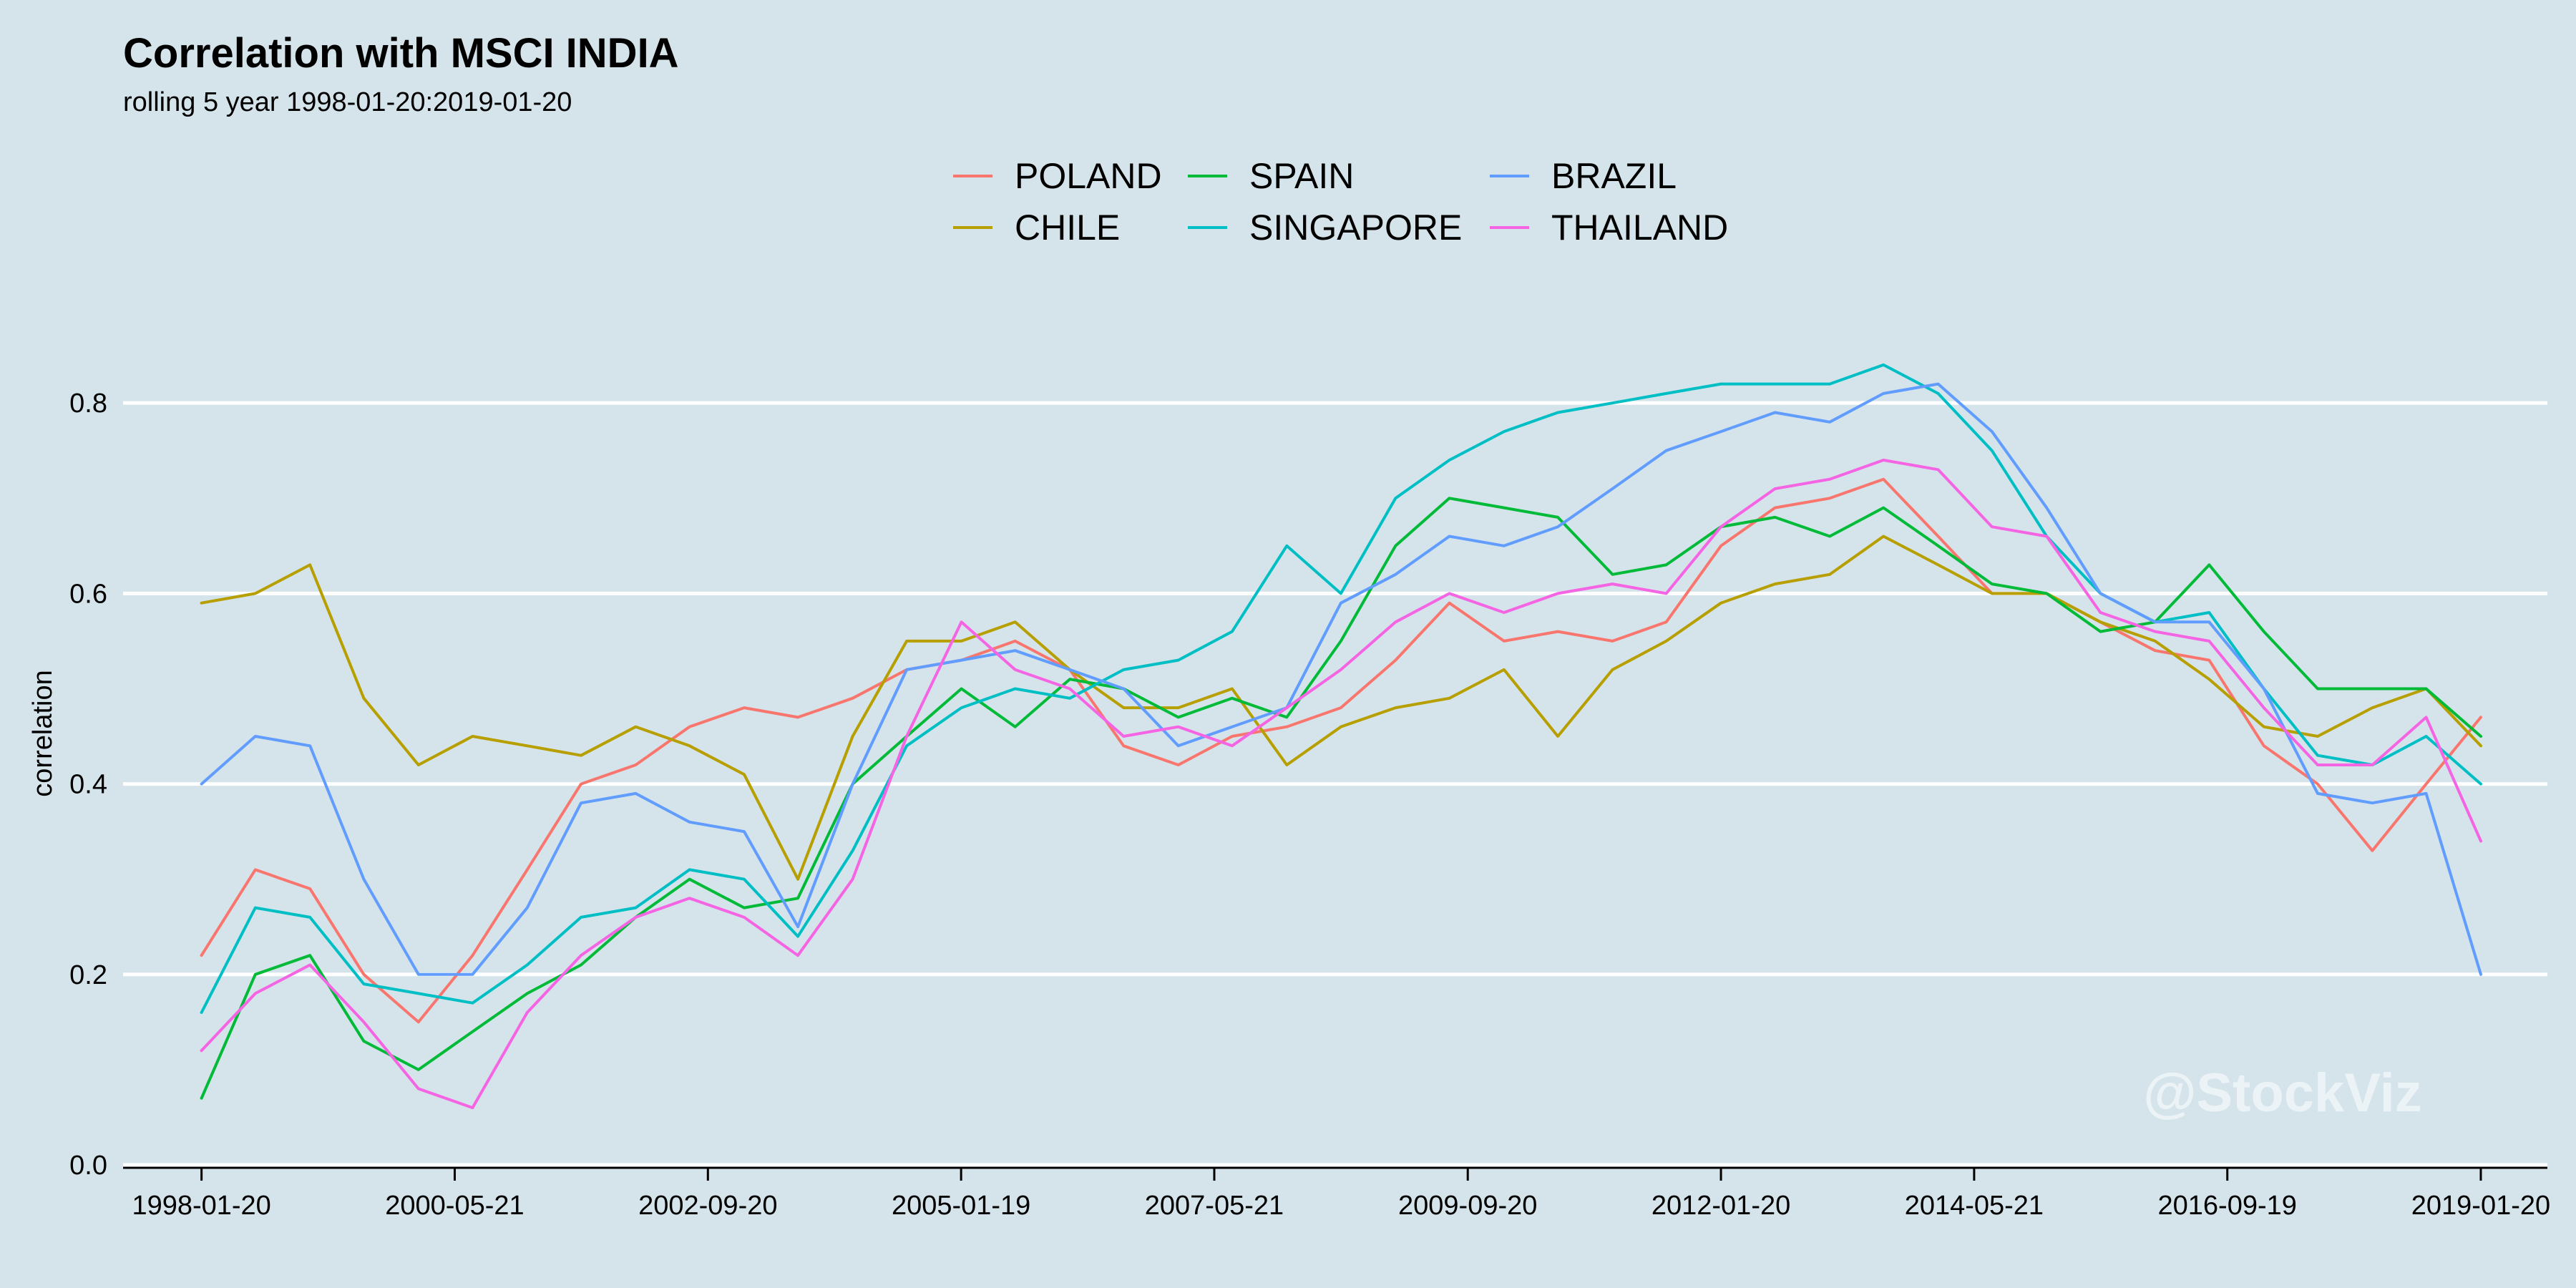  I want to click on x-tick-label: 2002-09-20, so click(707, 1206).